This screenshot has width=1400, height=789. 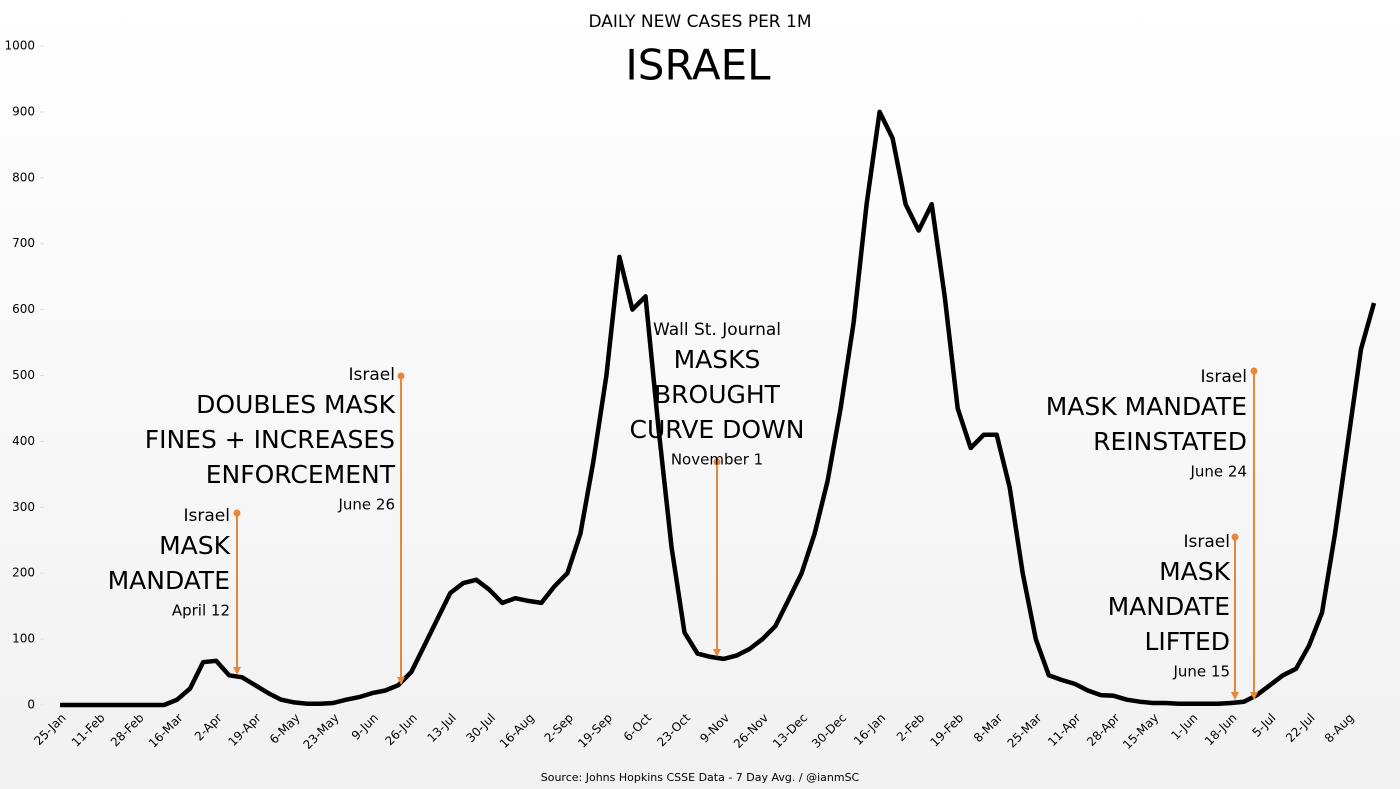 What do you see at coordinates (31, 705) in the screenshot?
I see `y-tick-label: 0` at bounding box center [31, 705].